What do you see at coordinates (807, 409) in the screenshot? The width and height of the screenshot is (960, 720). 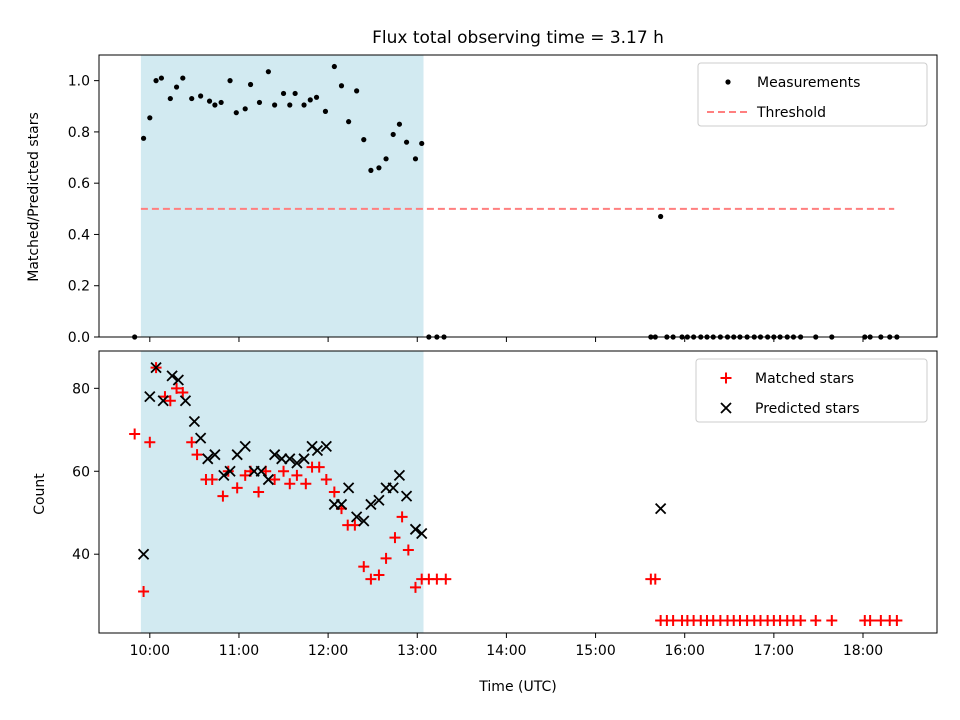 I see `bottom-legend-label: Predicted stars` at bounding box center [807, 409].